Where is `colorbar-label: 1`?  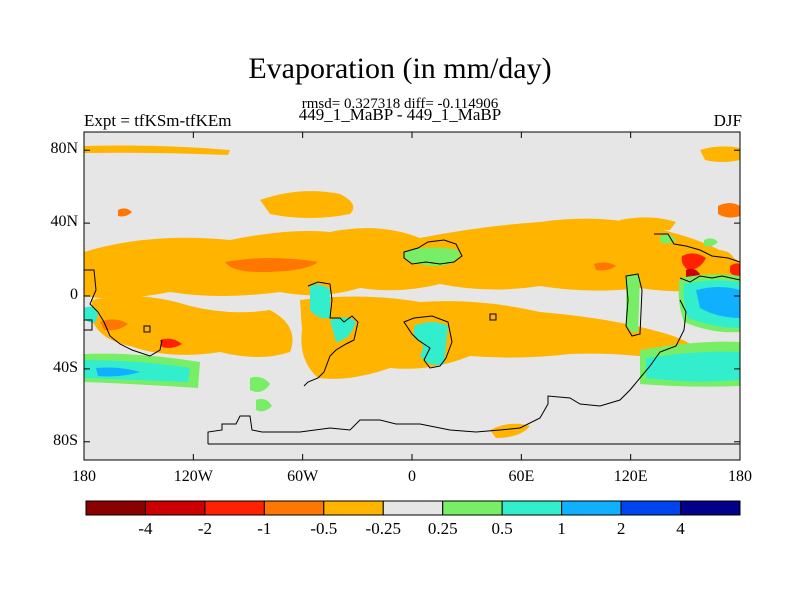
colorbar-label: 1 is located at coordinates (561, 528).